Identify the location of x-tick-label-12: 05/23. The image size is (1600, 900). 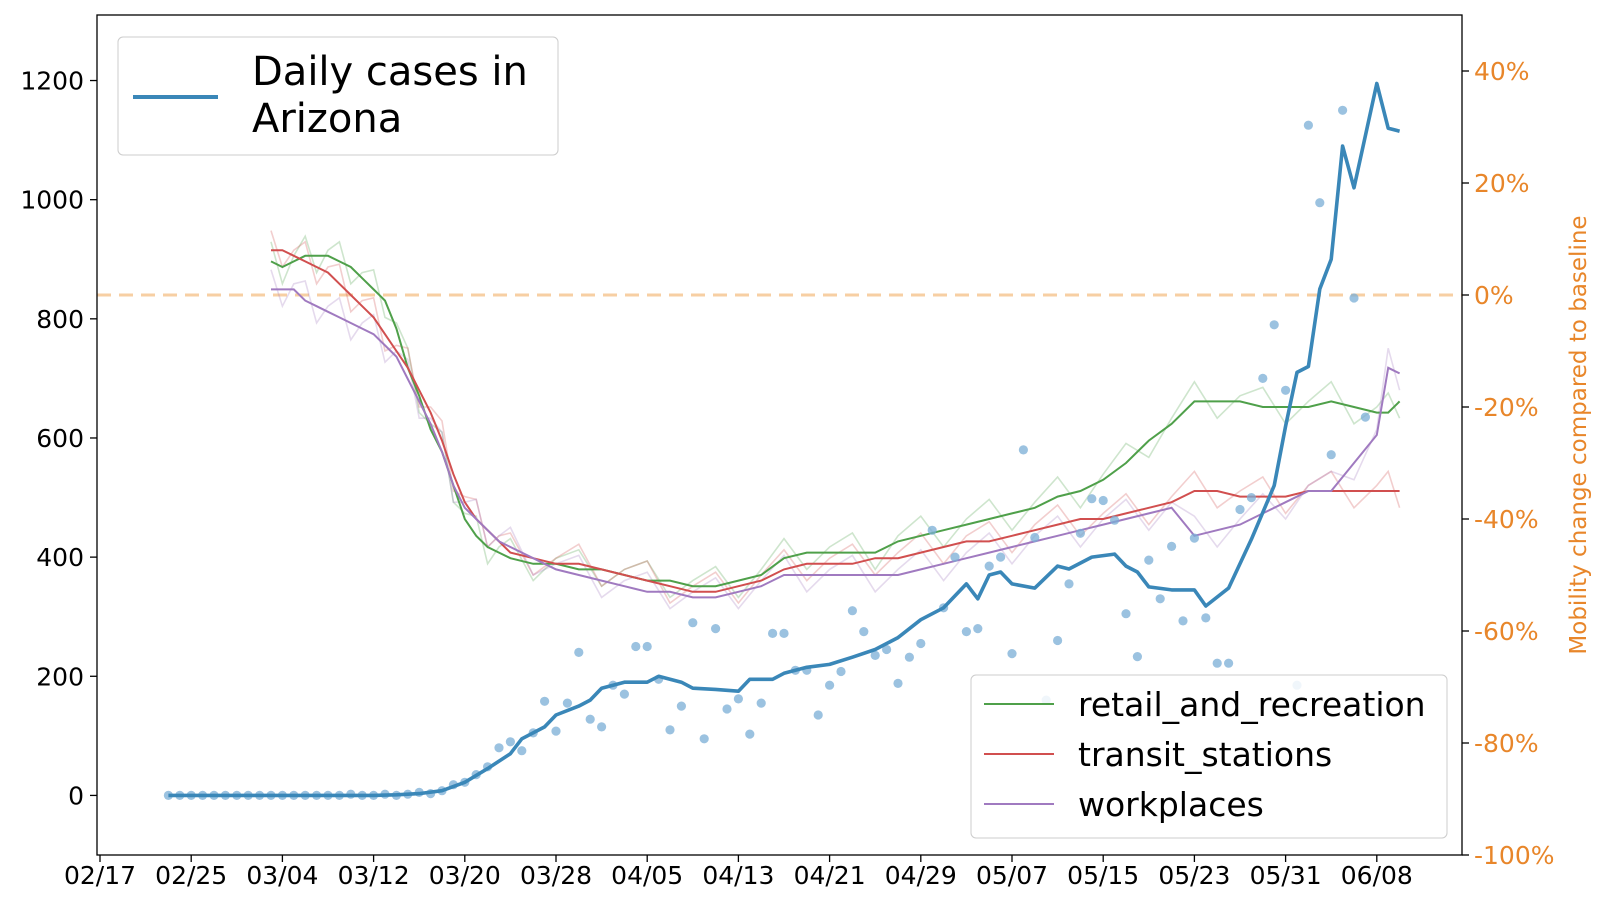
(1194, 875).